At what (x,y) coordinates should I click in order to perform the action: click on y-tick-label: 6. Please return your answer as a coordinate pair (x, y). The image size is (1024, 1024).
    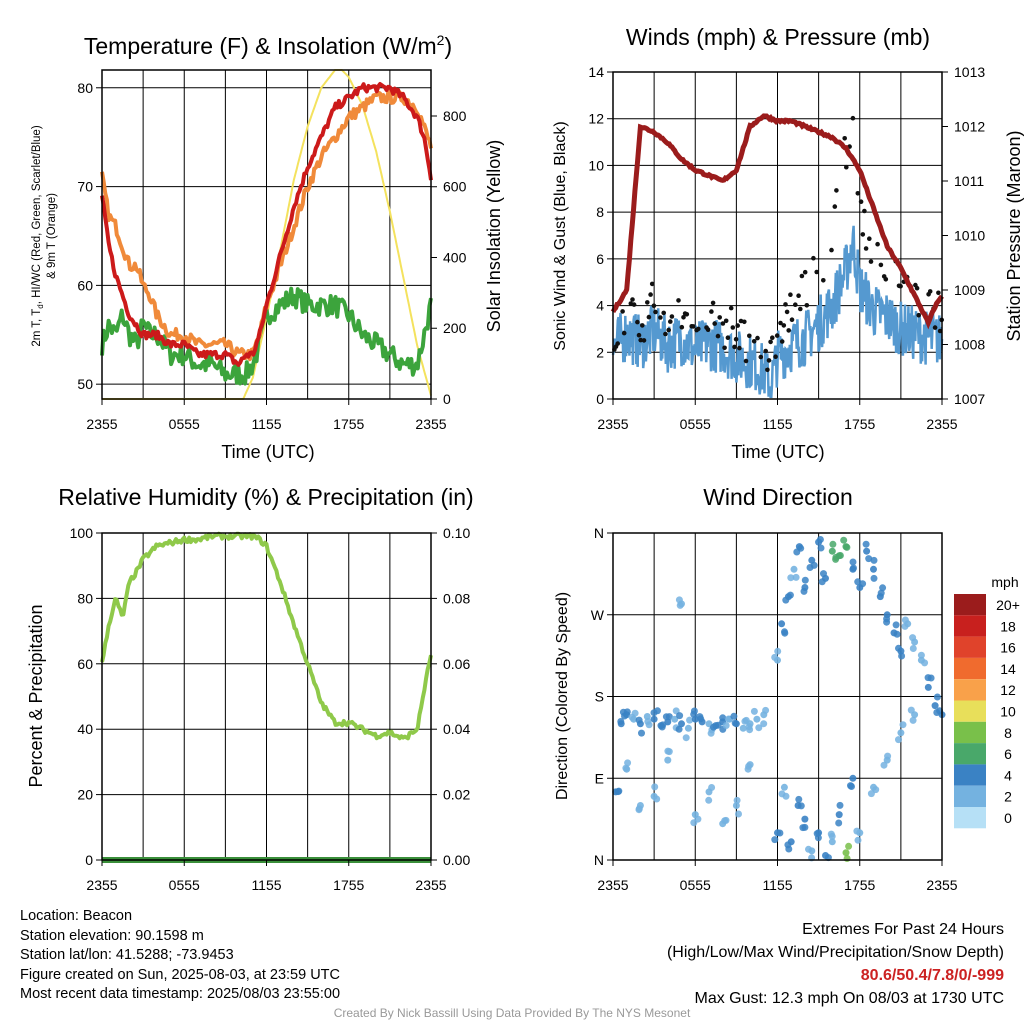
    Looking at the image, I should click on (600, 259).